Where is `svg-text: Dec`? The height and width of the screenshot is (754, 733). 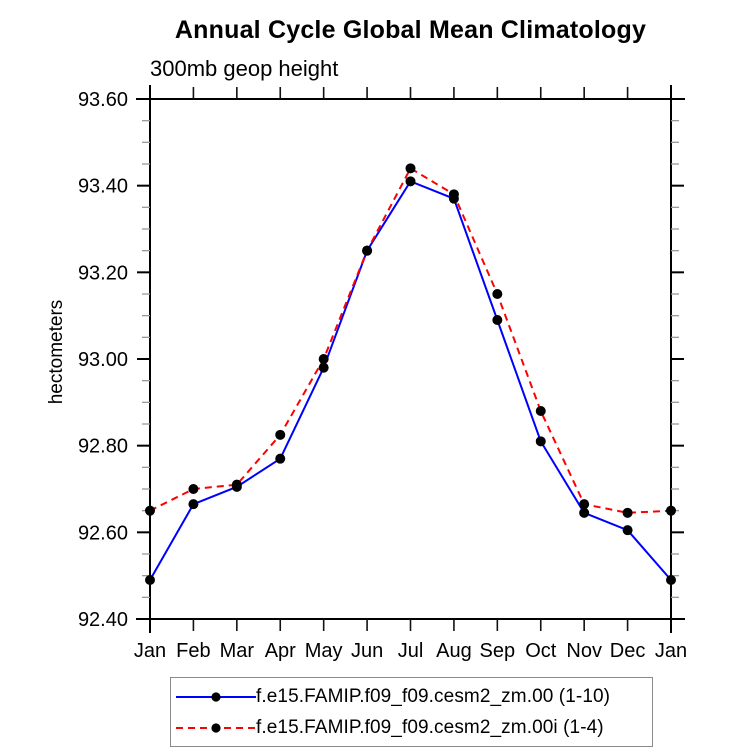
svg-text: Dec is located at coordinates (628, 651).